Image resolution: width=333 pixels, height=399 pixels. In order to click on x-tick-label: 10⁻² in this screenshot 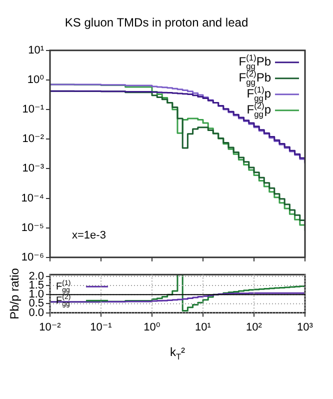, I will do `click(50, 327)`.